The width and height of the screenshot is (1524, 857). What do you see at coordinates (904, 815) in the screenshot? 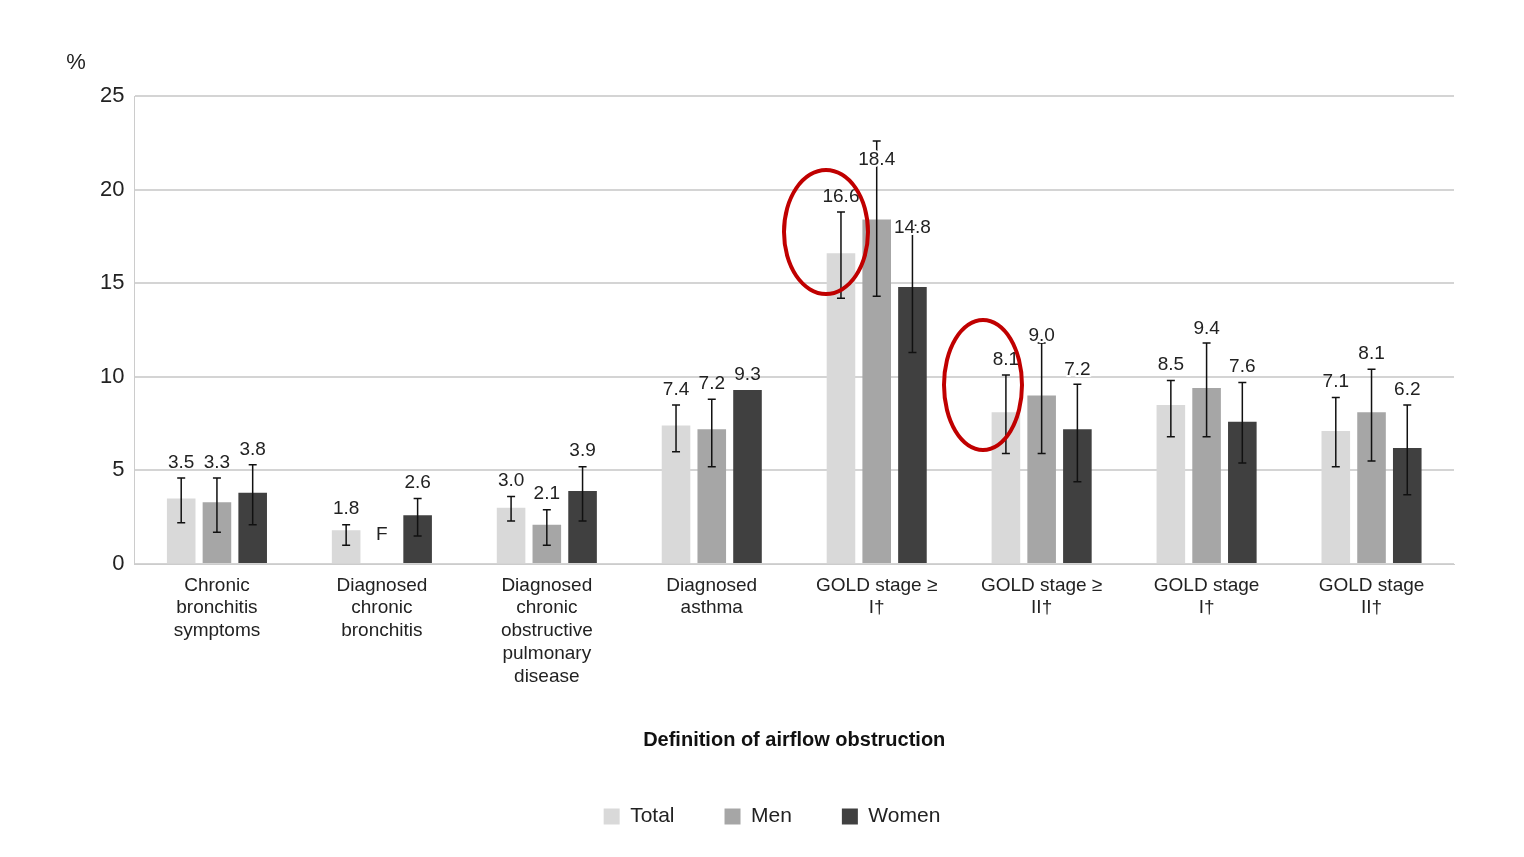
I see `legend-label: Women` at bounding box center [904, 815].